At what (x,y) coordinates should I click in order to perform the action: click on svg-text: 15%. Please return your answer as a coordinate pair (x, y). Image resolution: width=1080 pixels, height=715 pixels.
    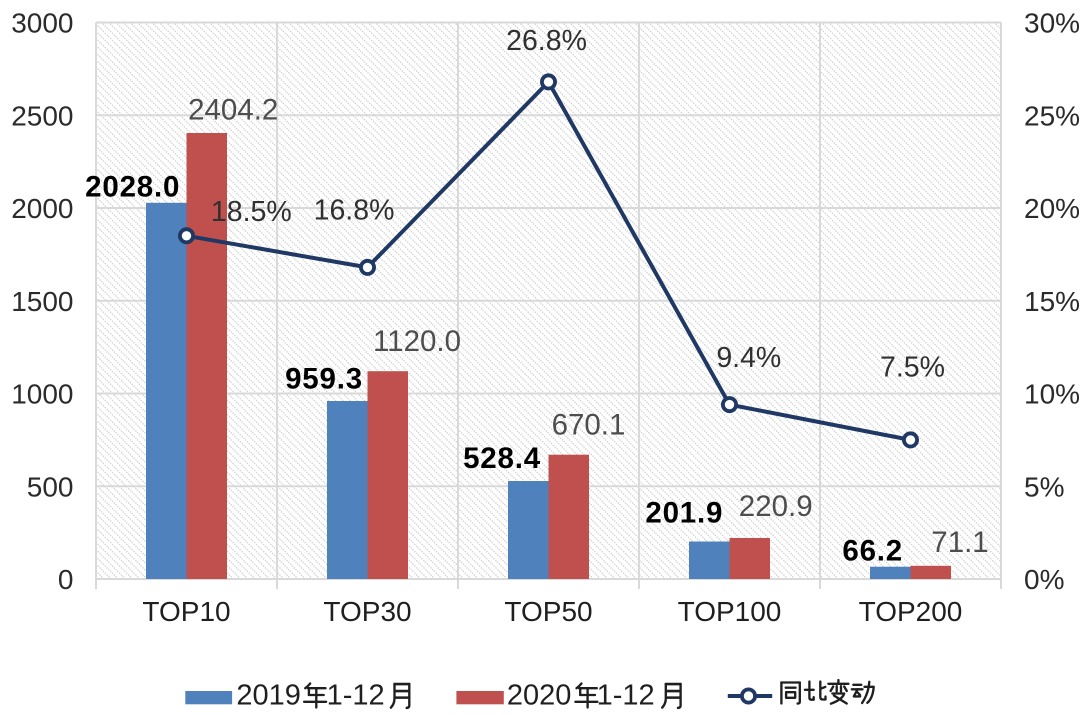
    Looking at the image, I should click on (1052, 301).